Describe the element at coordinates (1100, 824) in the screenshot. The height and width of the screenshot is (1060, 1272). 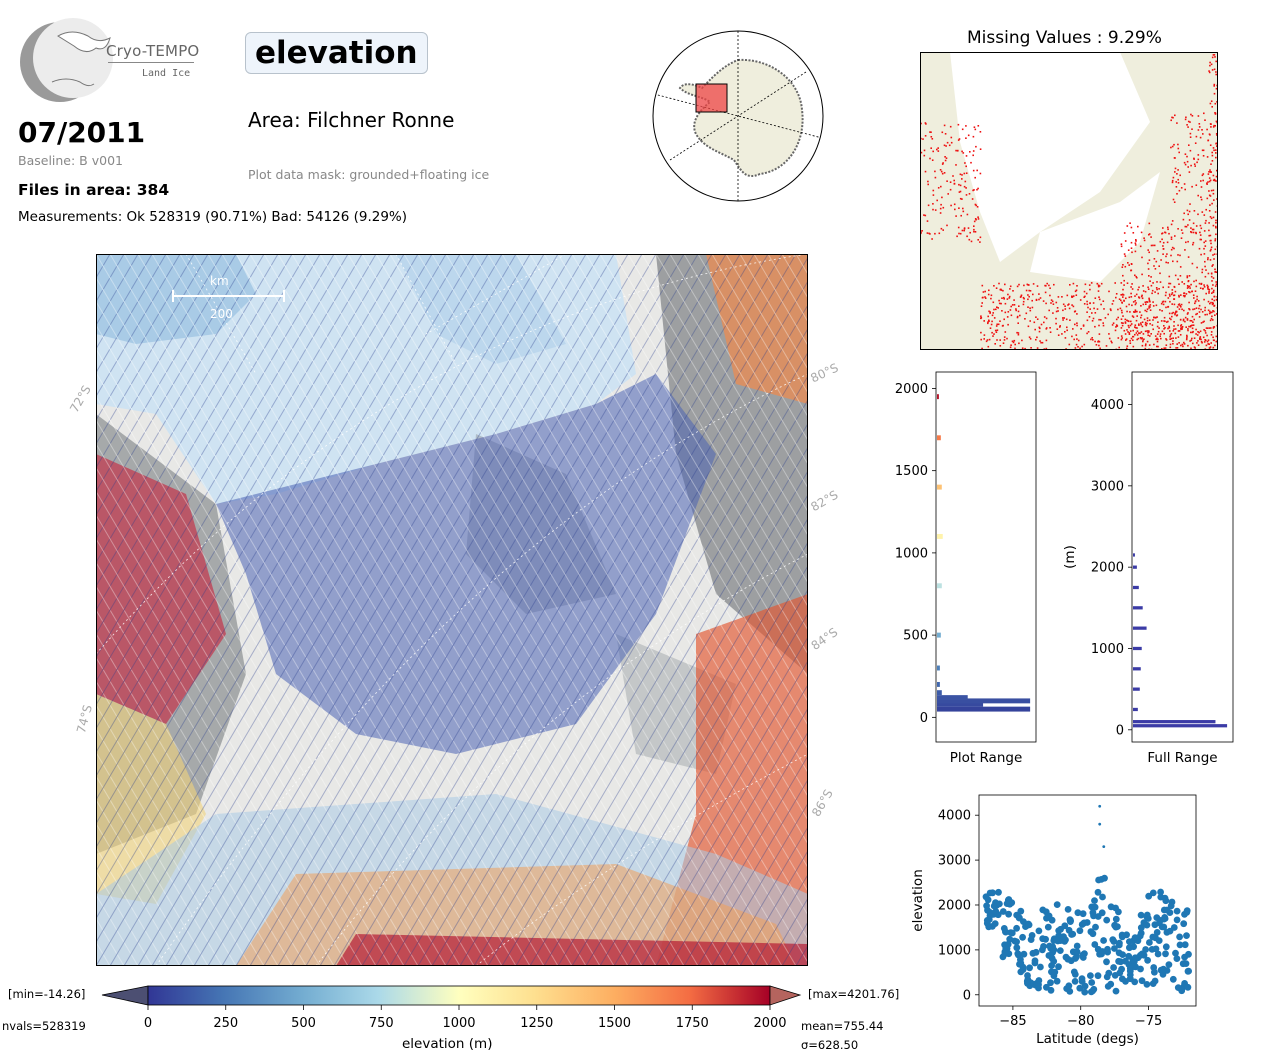
I see `scatter-outlier` at that location.